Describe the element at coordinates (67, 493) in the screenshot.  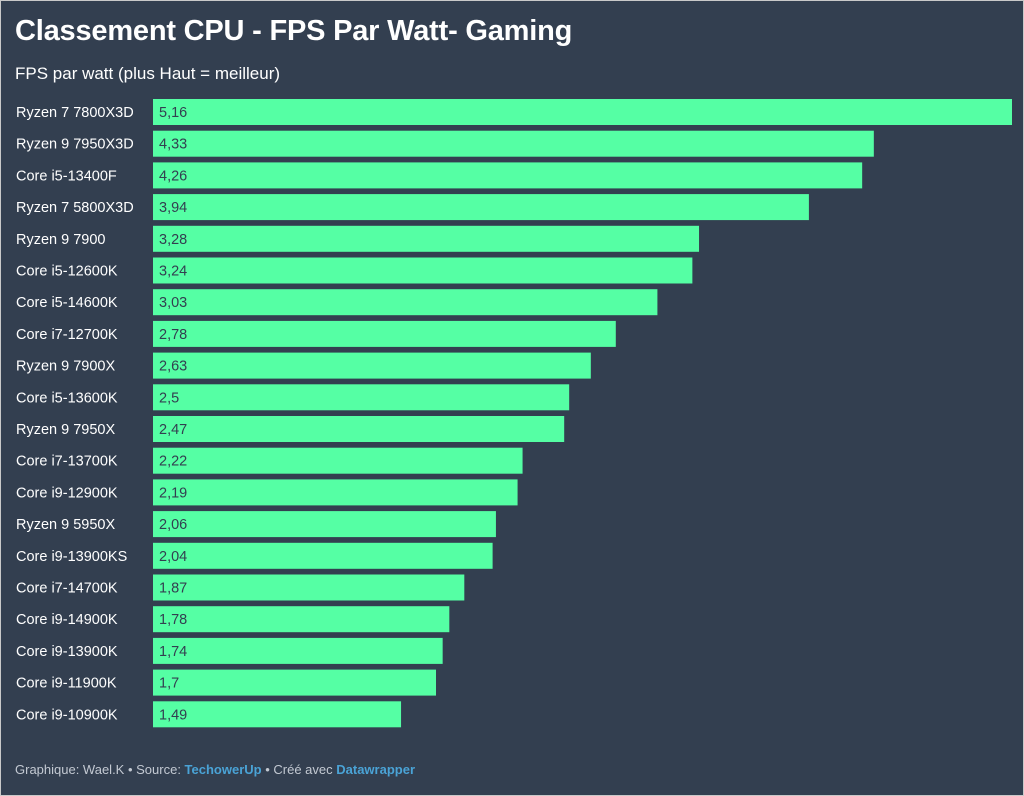
I see `category-label: Core i9-12900K` at that location.